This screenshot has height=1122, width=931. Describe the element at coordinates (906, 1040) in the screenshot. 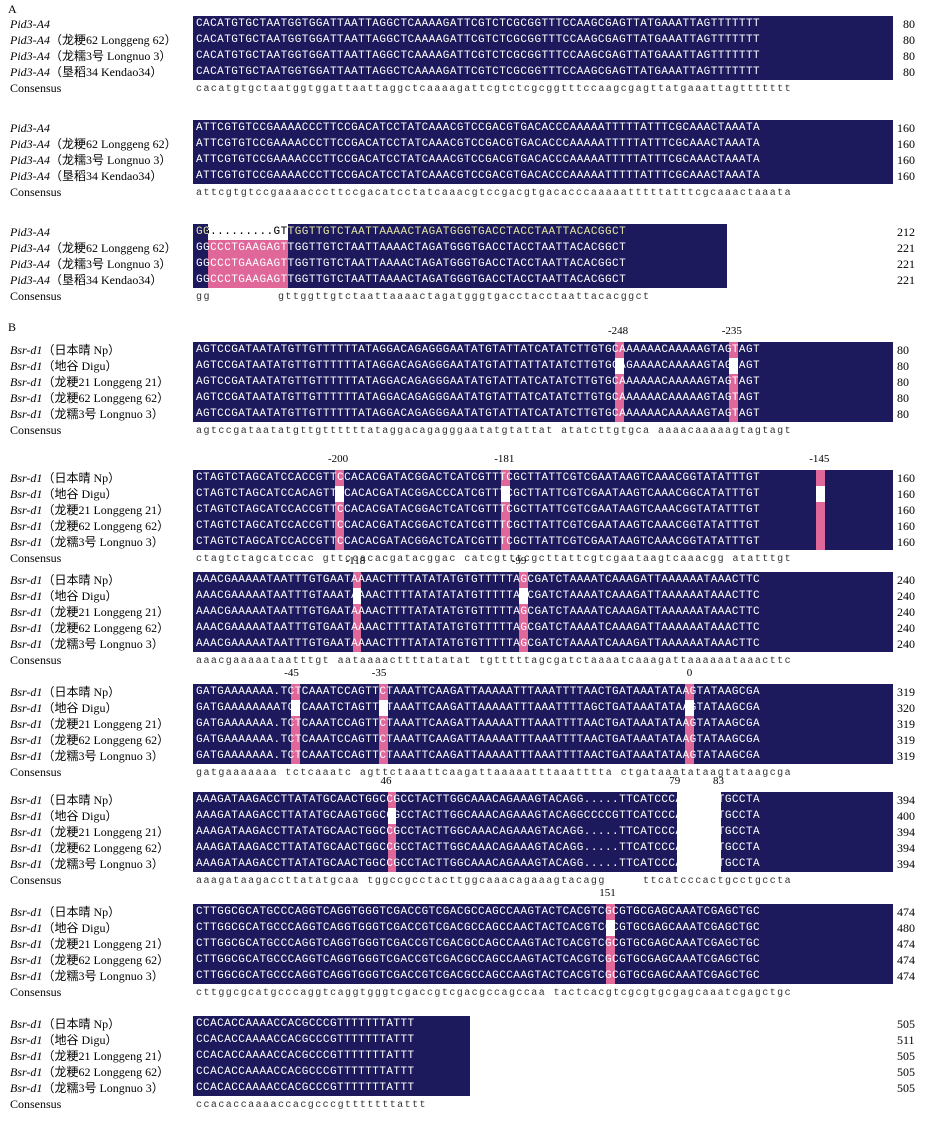

I see `end-position: 511` at that location.